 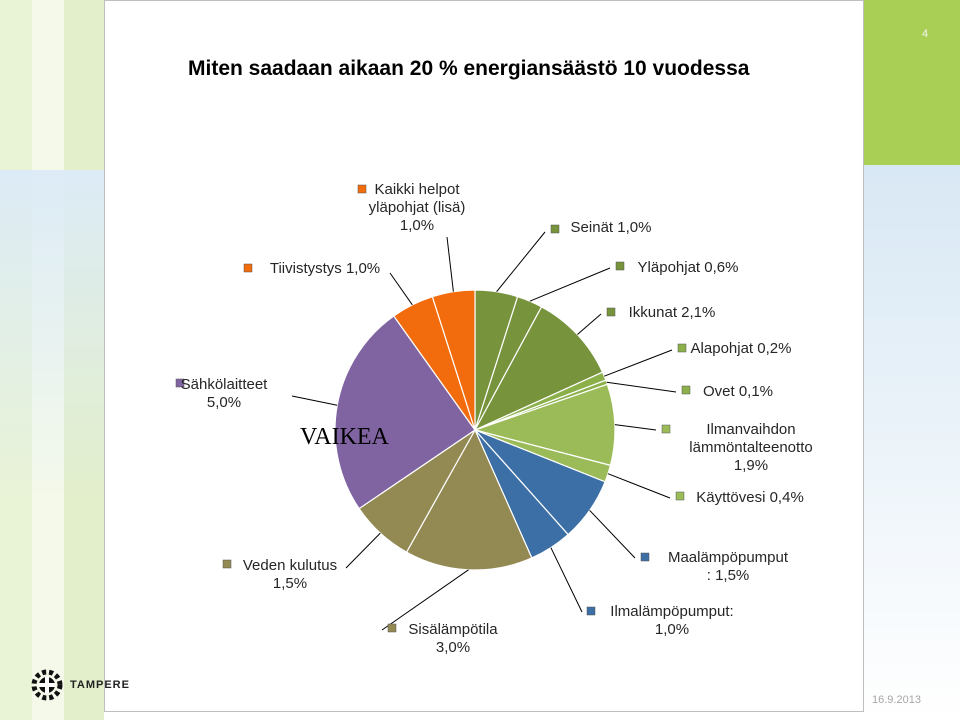 I want to click on data-label: Alapohjat 0,2%, so click(x=741, y=348).